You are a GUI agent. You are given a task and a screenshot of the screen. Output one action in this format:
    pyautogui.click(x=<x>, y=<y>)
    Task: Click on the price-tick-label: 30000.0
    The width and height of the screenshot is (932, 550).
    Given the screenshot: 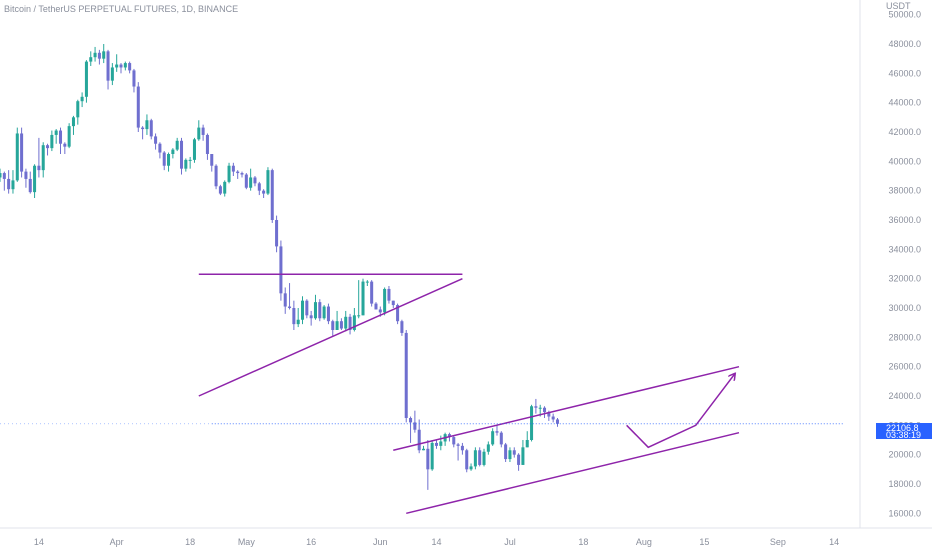 What is the action you would take?
    pyautogui.click(x=904, y=308)
    